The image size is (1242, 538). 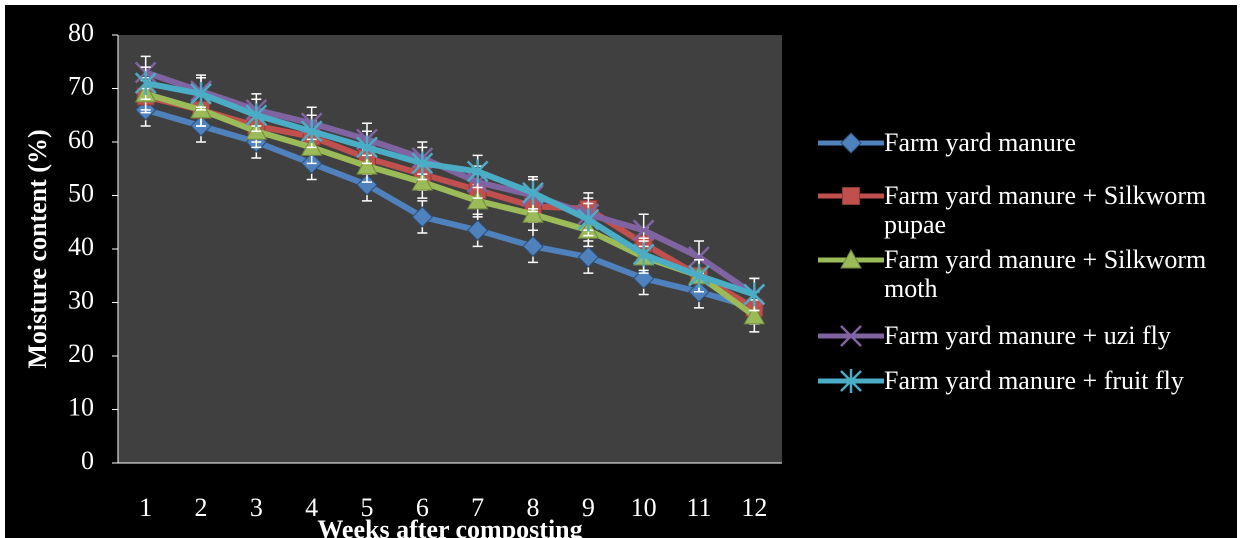 What do you see at coordinates (367, 507) in the screenshot?
I see `x-tick-label: 5` at bounding box center [367, 507].